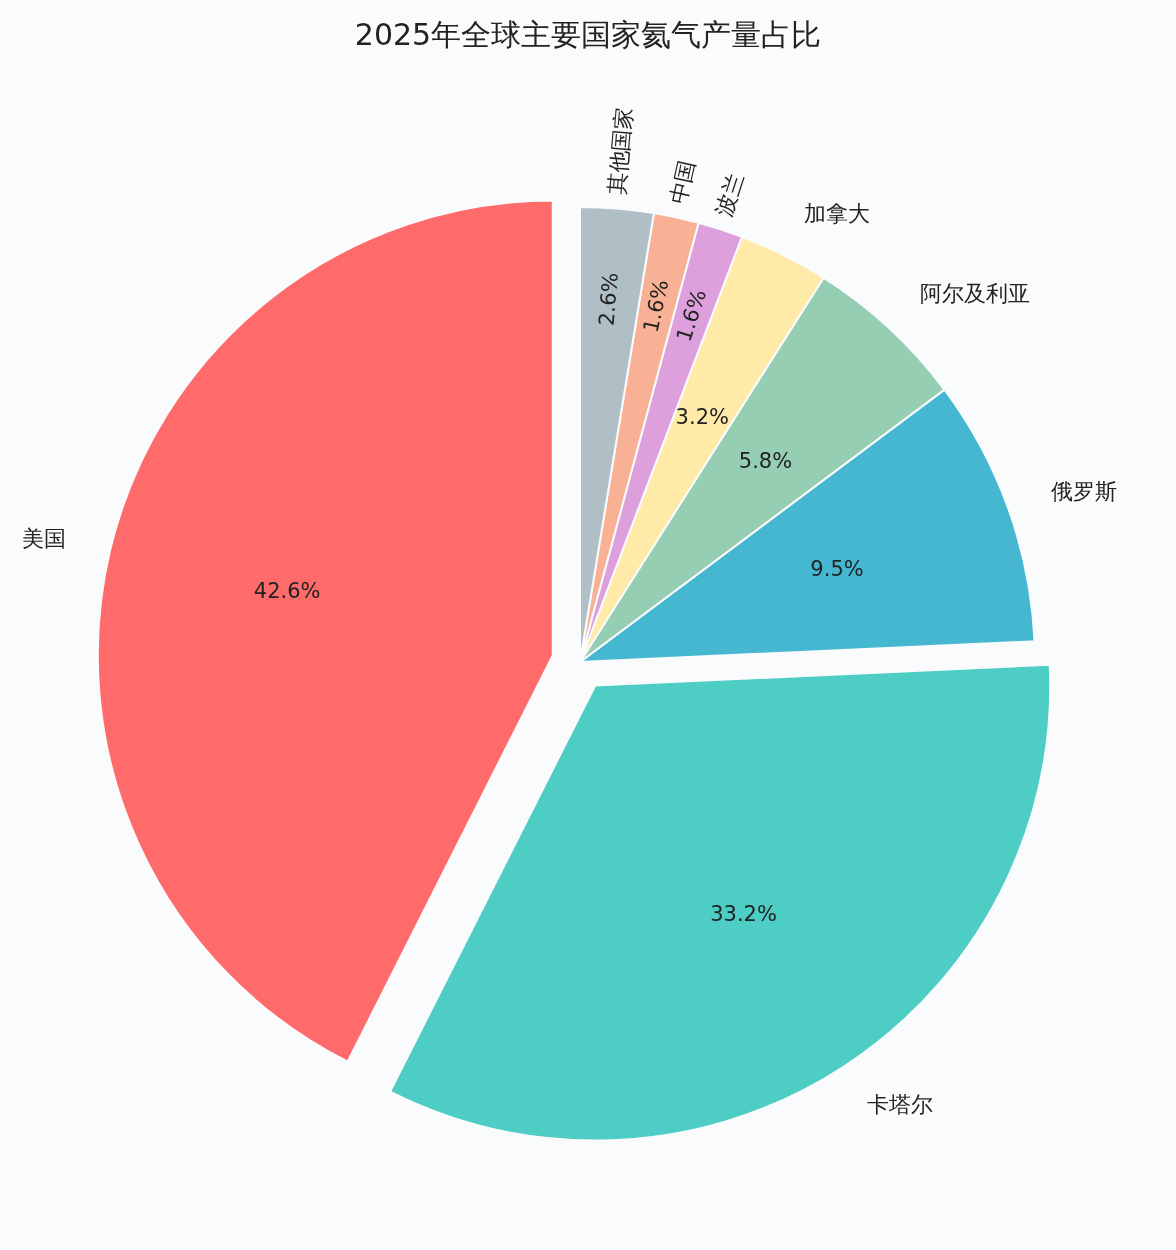 The height and width of the screenshot is (1250, 1176). I want to click on data-label: 2.6%, so click(608, 299).